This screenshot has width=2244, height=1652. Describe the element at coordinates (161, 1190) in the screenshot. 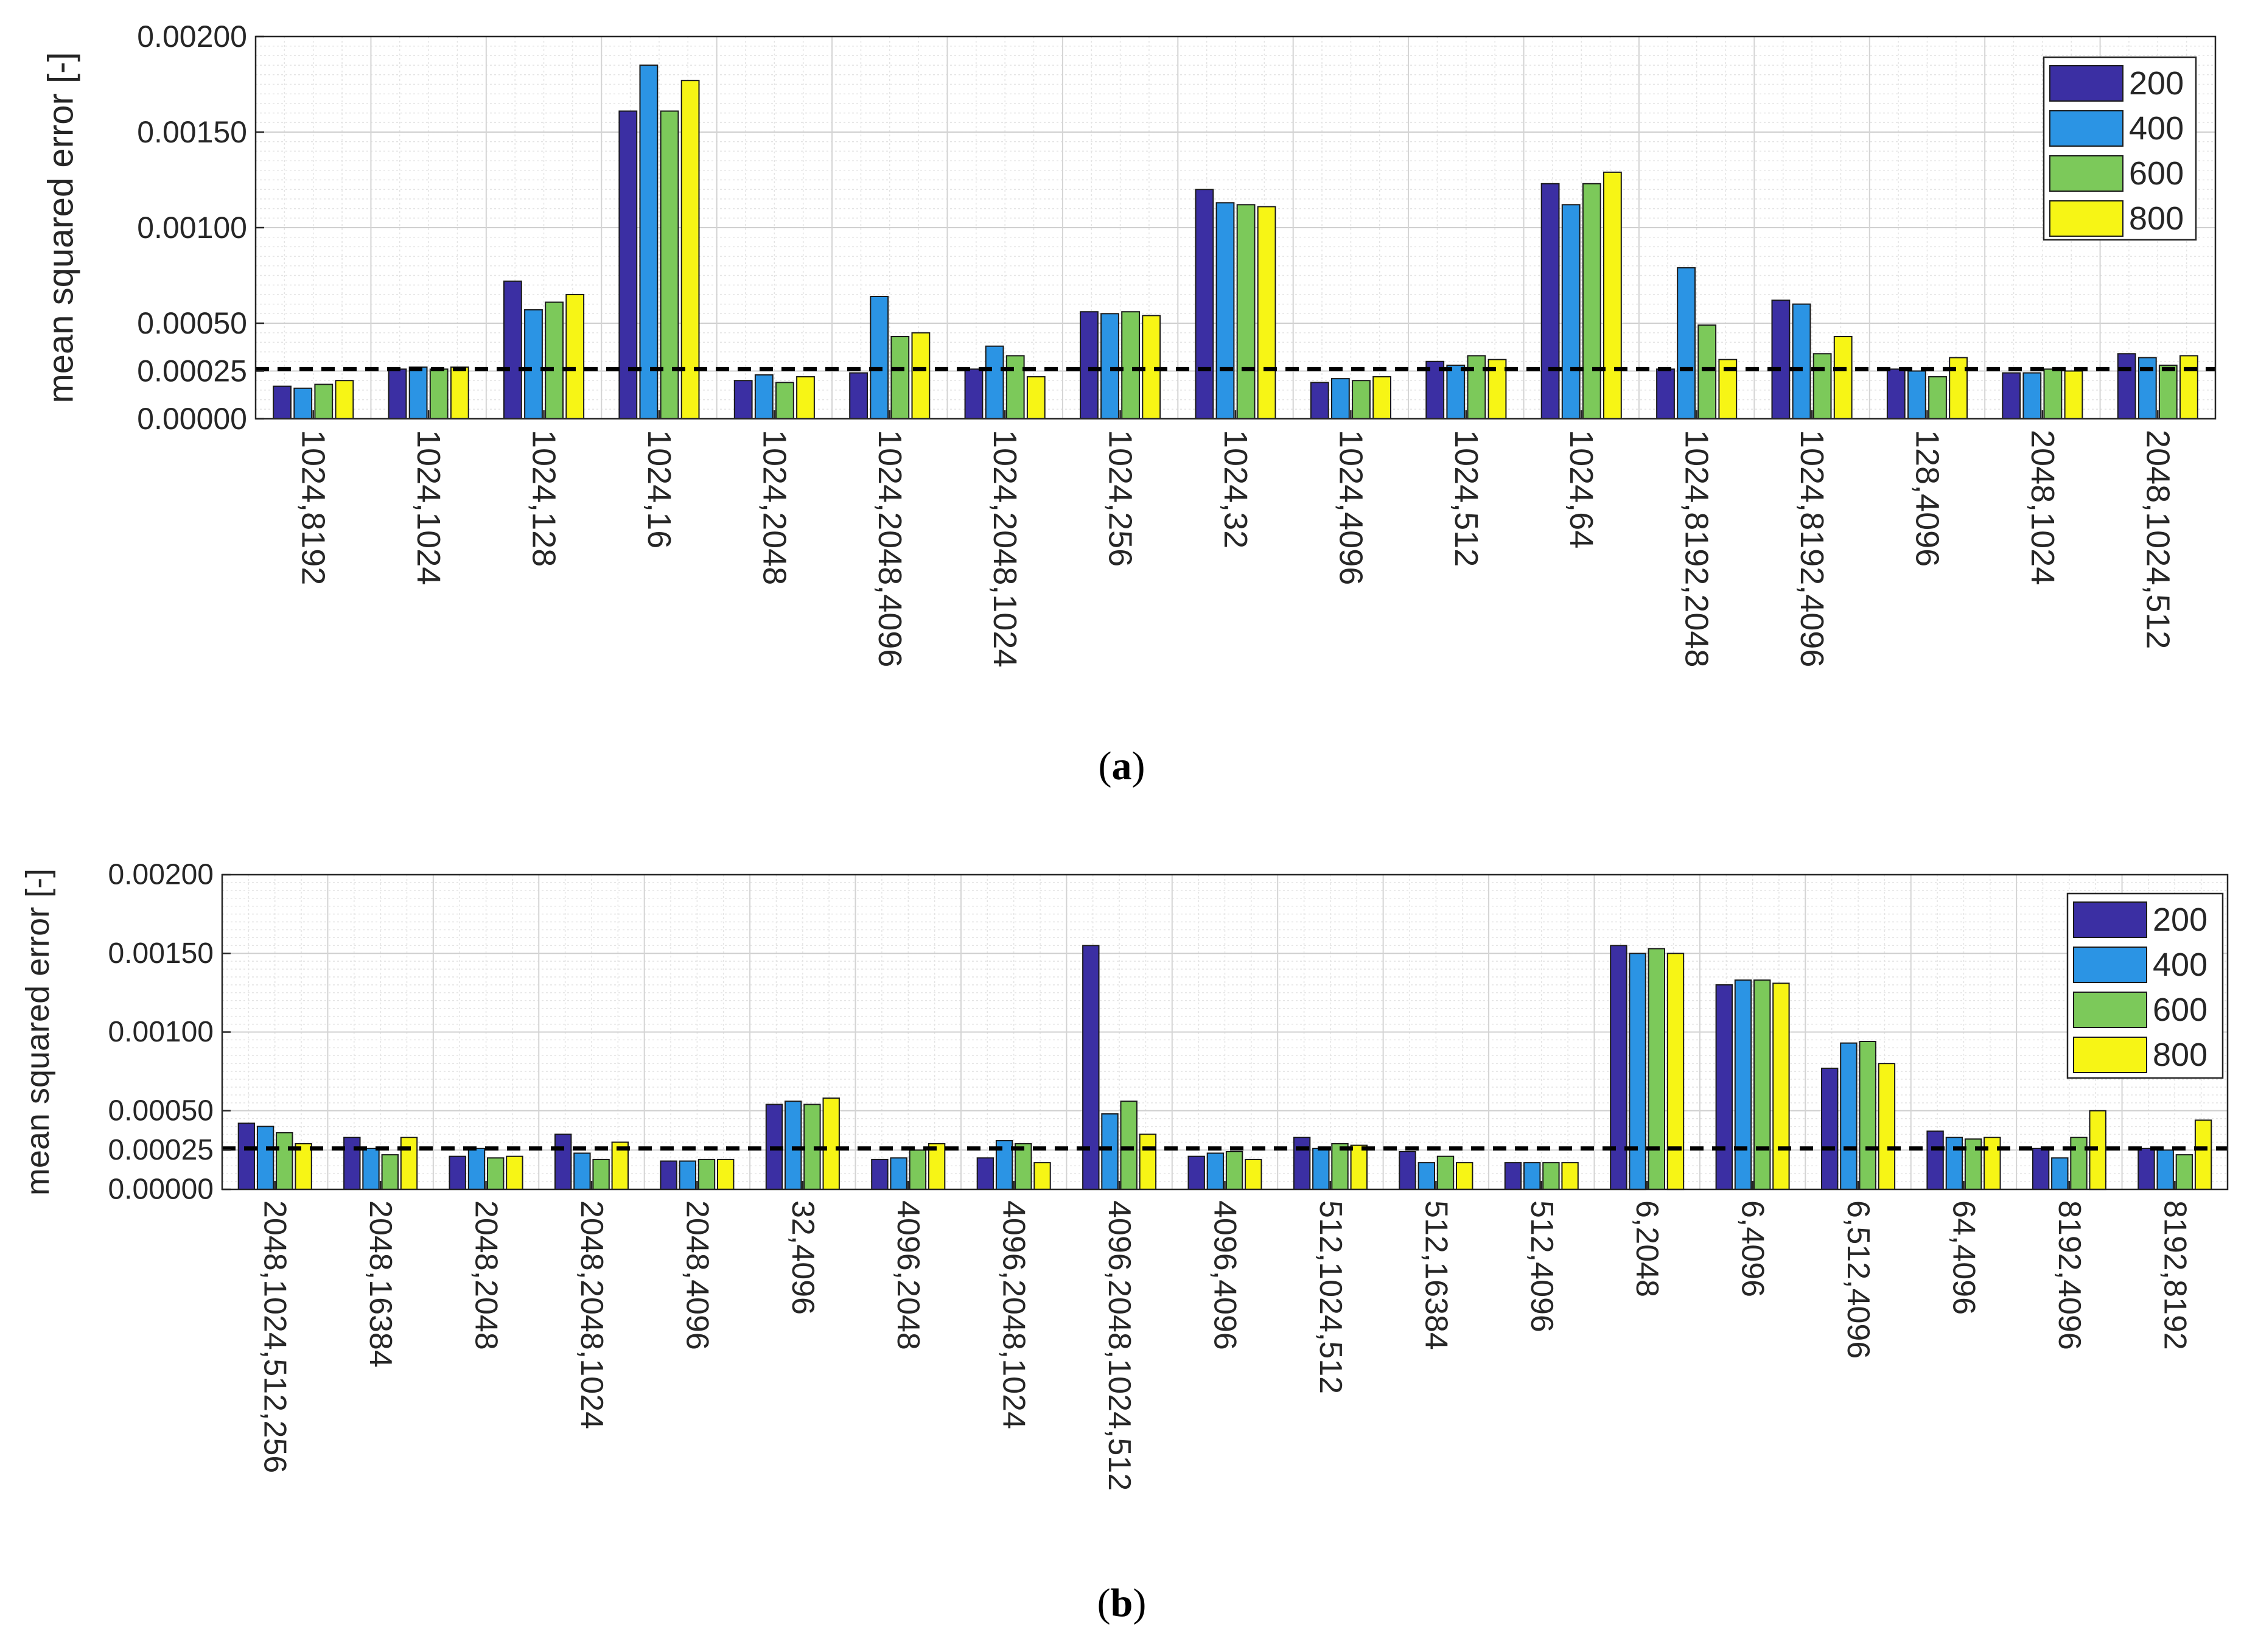

I see `y-tick-label: 0.00000` at that location.